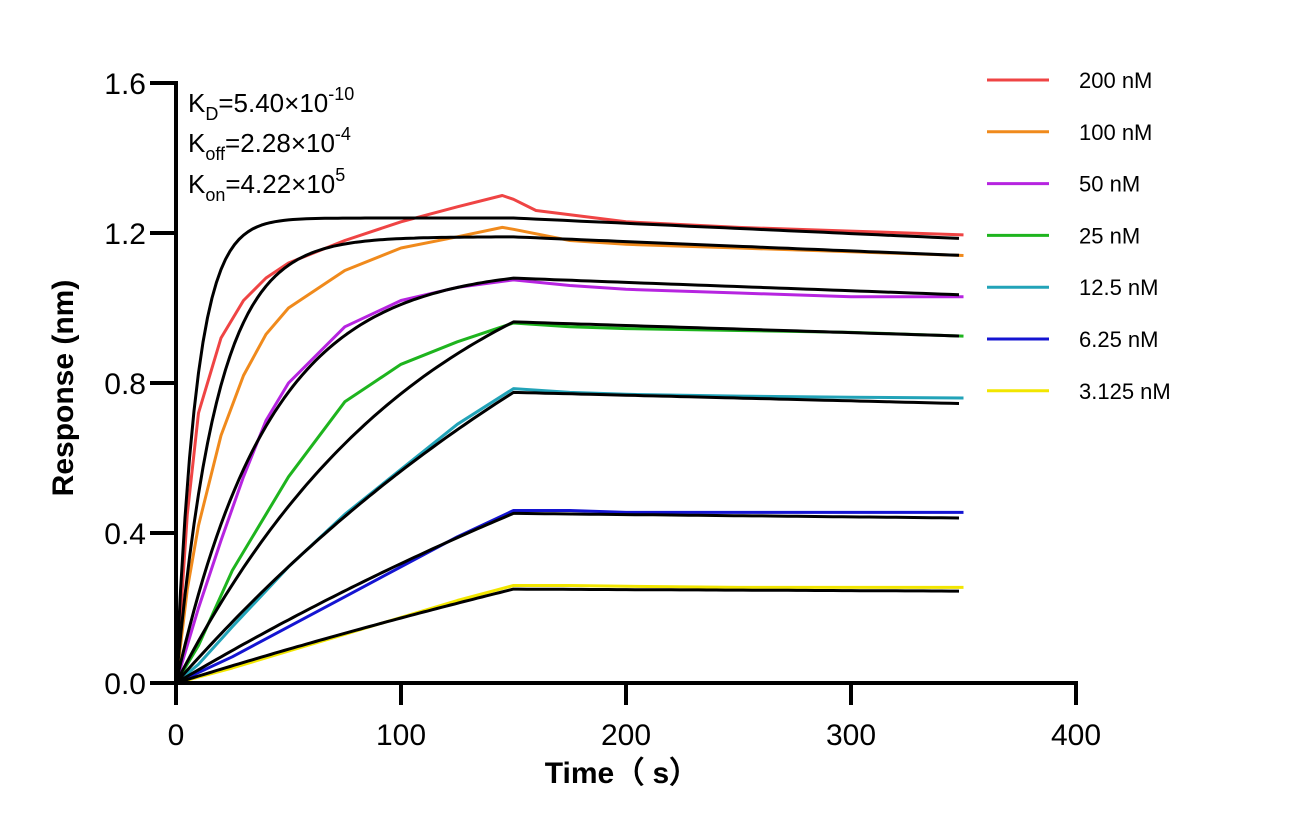 The image size is (1289, 836). What do you see at coordinates (851, 735) in the screenshot?
I see `x-tick-label: 300` at bounding box center [851, 735].